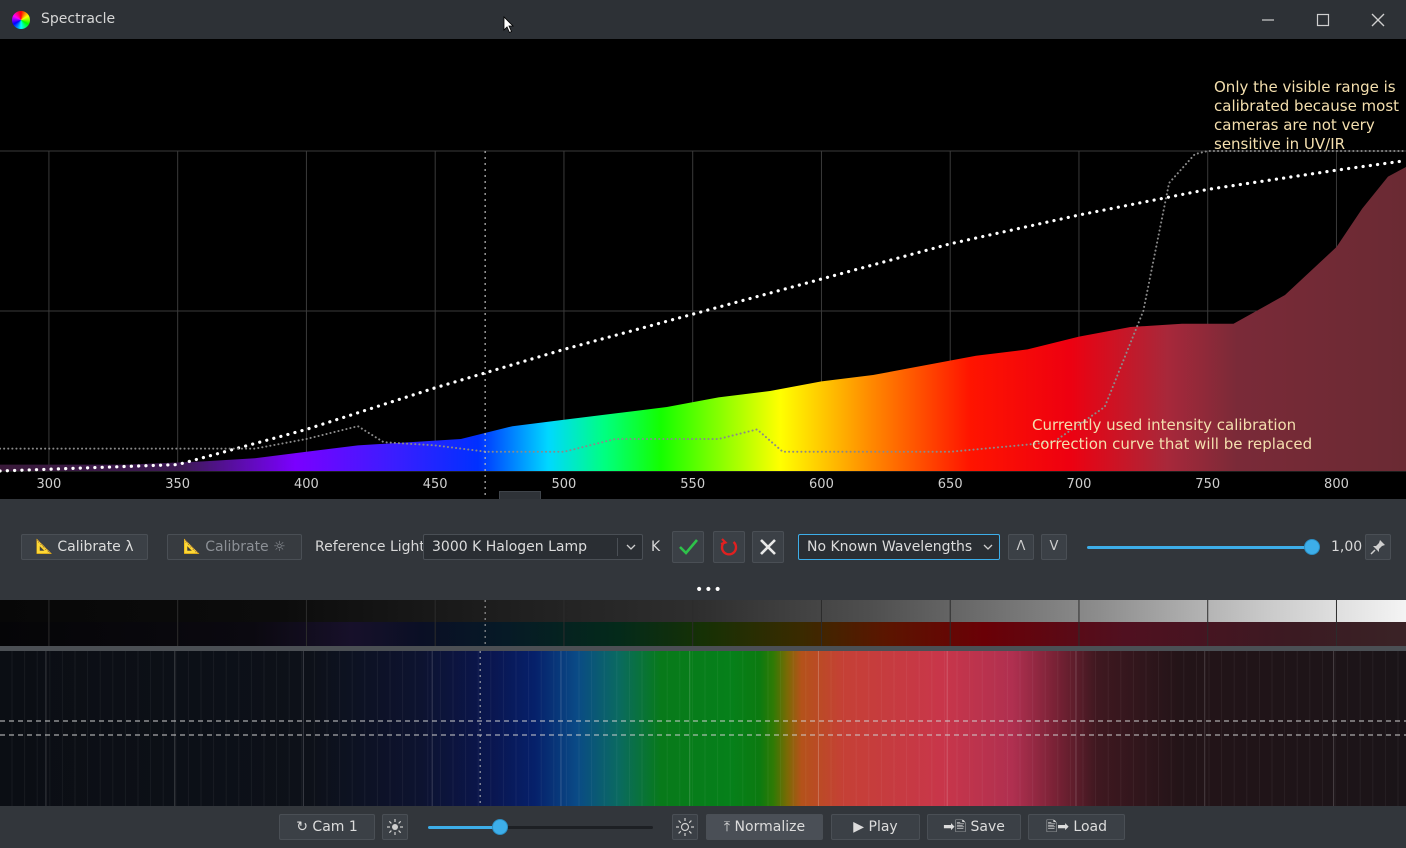 Image resolution: width=1406 pixels, height=848 pixels. Describe the element at coordinates (49, 484) in the screenshot. I see `x-tick-label: 300` at that location.